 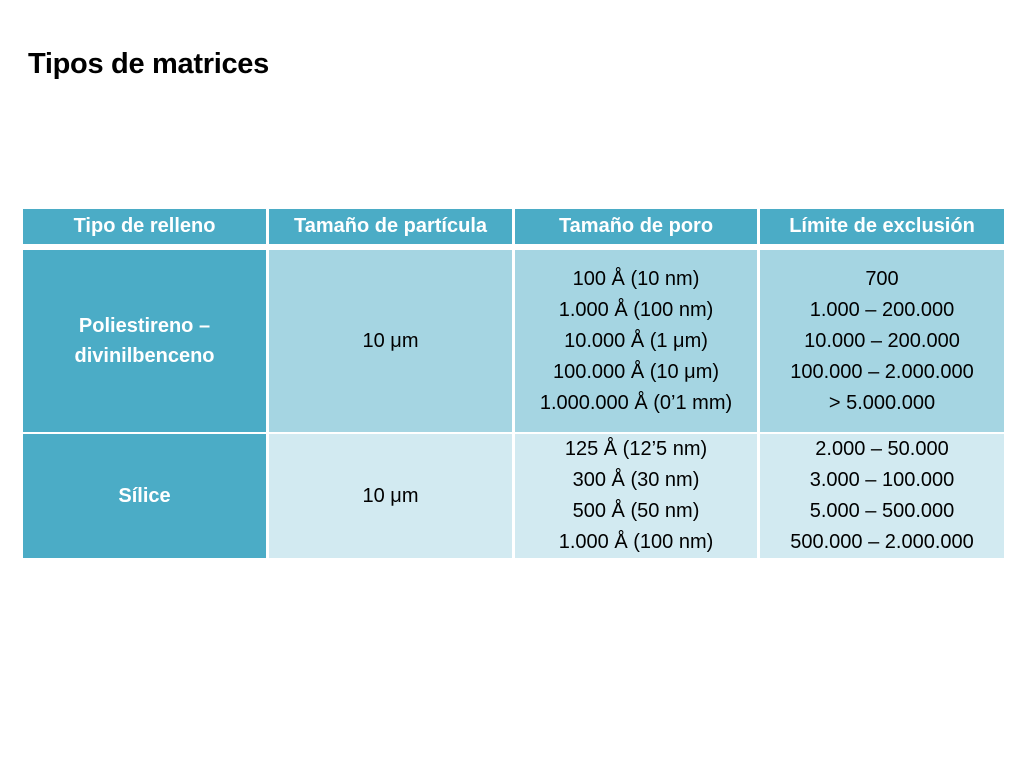 I want to click on pore-size-value: 125 Å (12’5 nm), so click(x=636, y=449).